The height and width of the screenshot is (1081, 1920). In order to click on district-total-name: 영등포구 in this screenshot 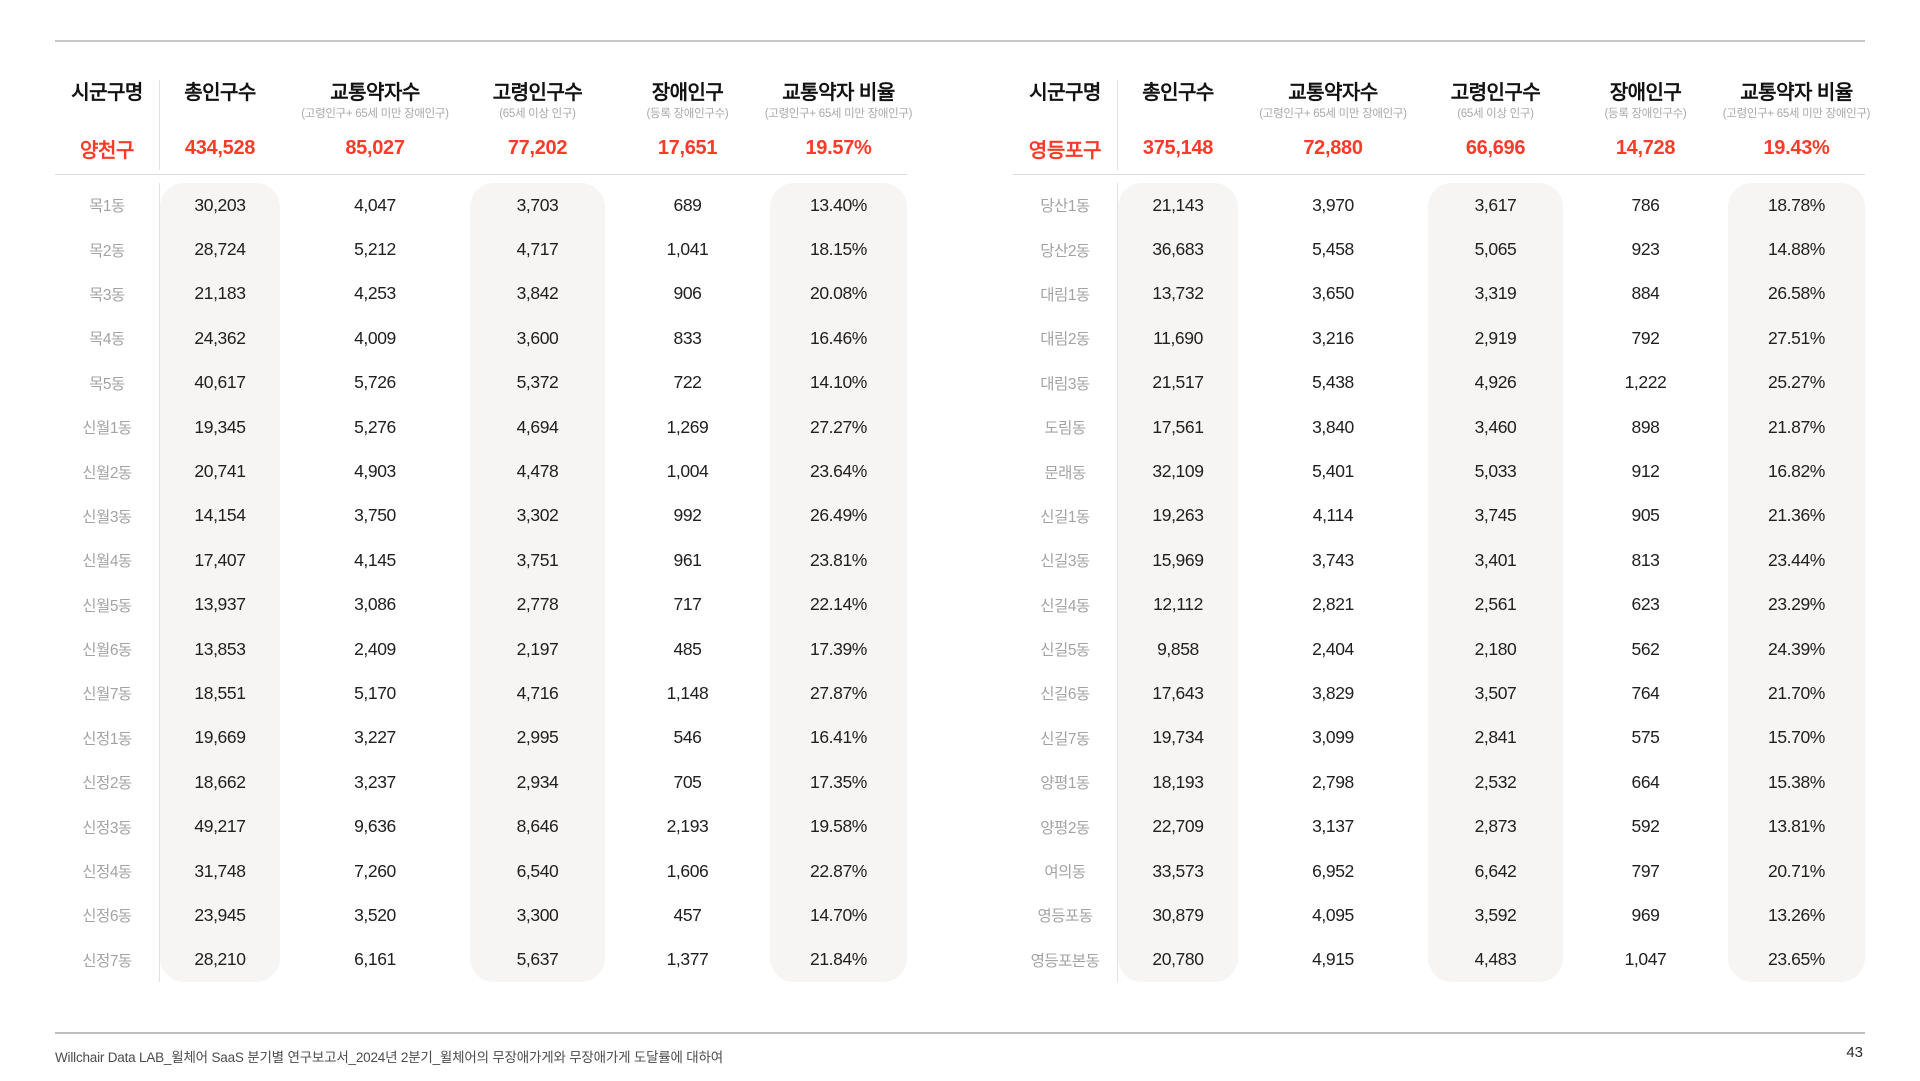, I will do `click(1065, 148)`.